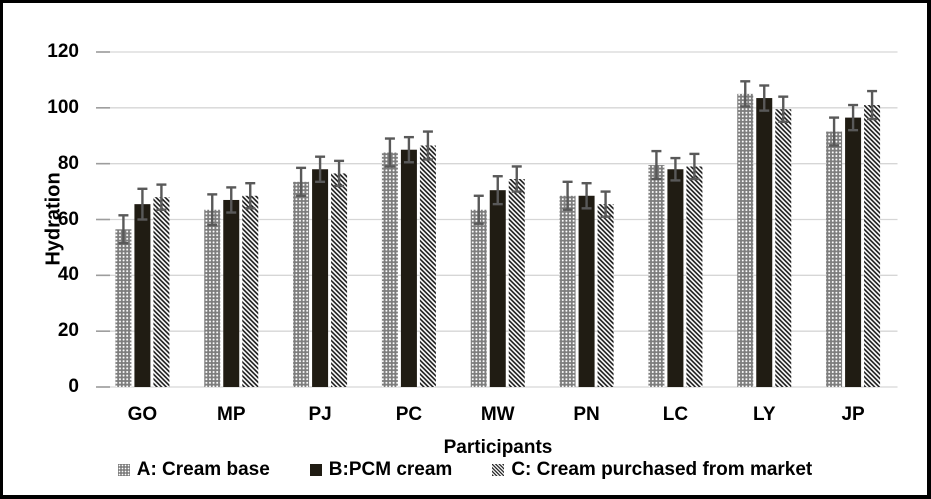  What do you see at coordinates (516, 283) in the screenshot?
I see `bar-hatch-MW` at bounding box center [516, 283].